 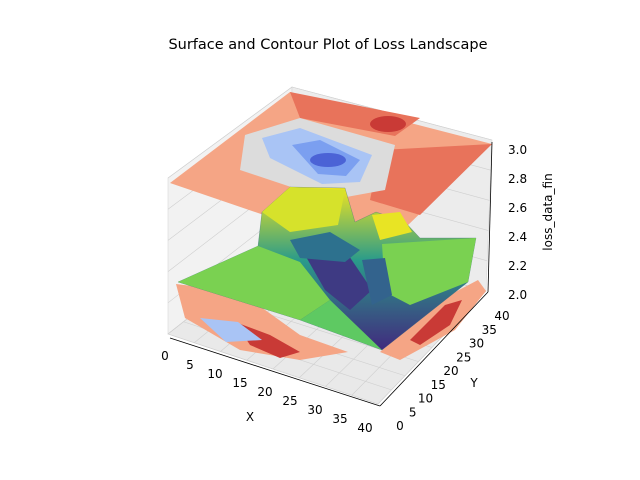 What do you see at coordinates (267, 340) in the screenshot?
I see `bottom-contour-left-red` at bounding box center [267, 340].